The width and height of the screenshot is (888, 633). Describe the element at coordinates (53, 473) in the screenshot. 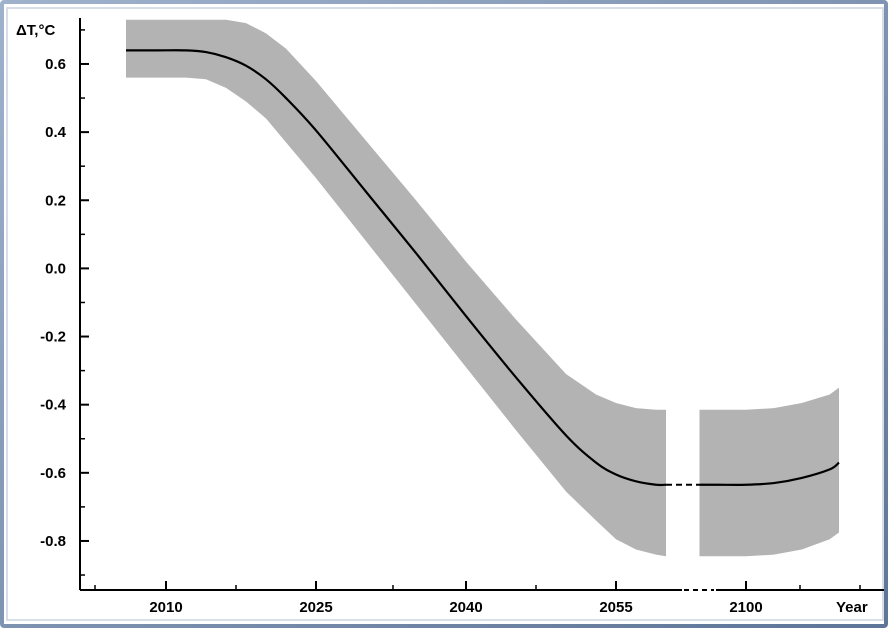

I see `y-tick-label: -0.6` at that location.